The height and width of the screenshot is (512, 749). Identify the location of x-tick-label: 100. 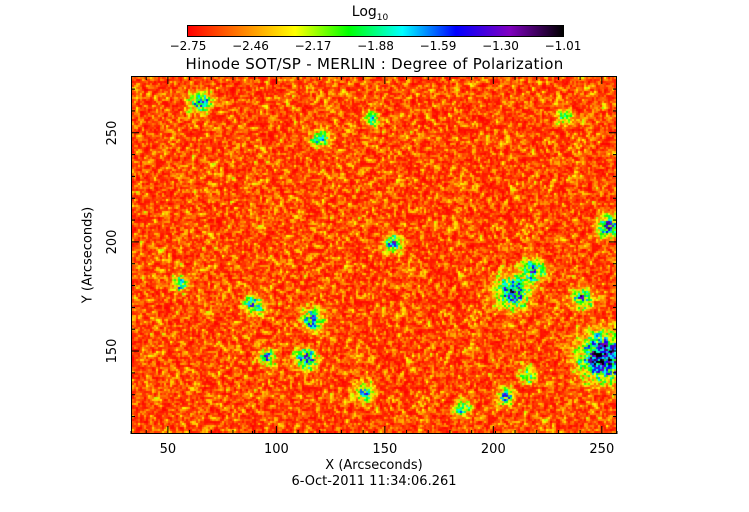
(276, 449).